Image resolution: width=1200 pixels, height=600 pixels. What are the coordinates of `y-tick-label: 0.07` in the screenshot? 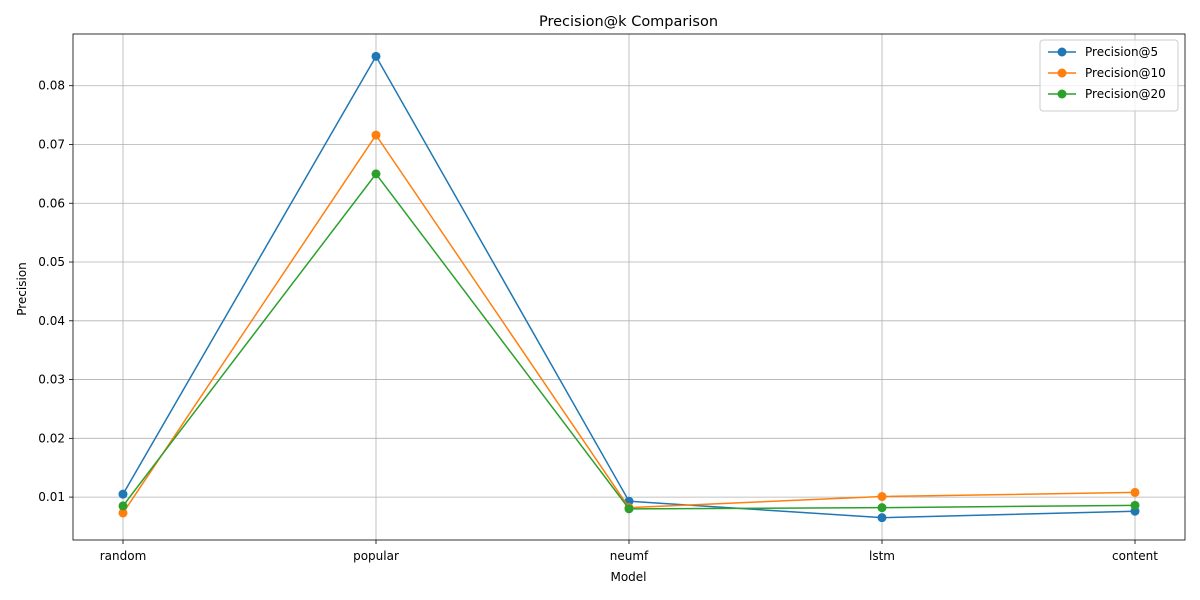 It's located at (51, 144).